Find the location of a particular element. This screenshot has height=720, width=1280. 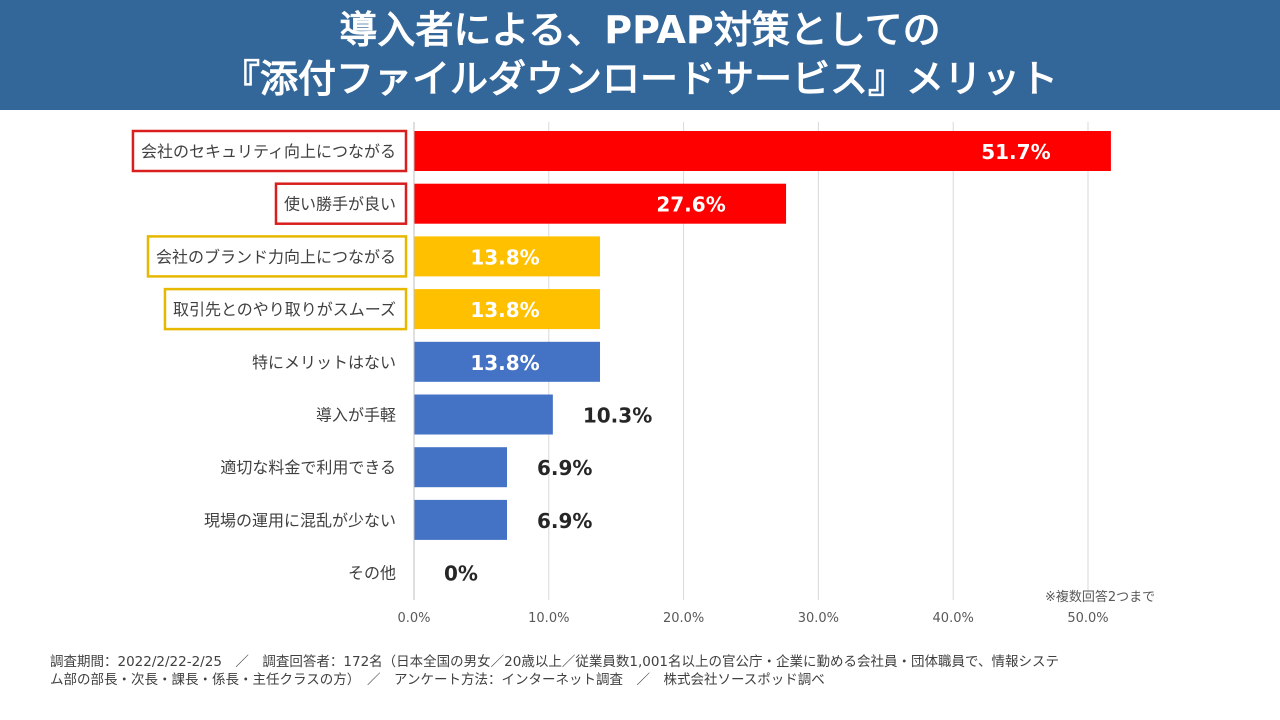

data-label: 10.3% is located at coordinates (617, 416).